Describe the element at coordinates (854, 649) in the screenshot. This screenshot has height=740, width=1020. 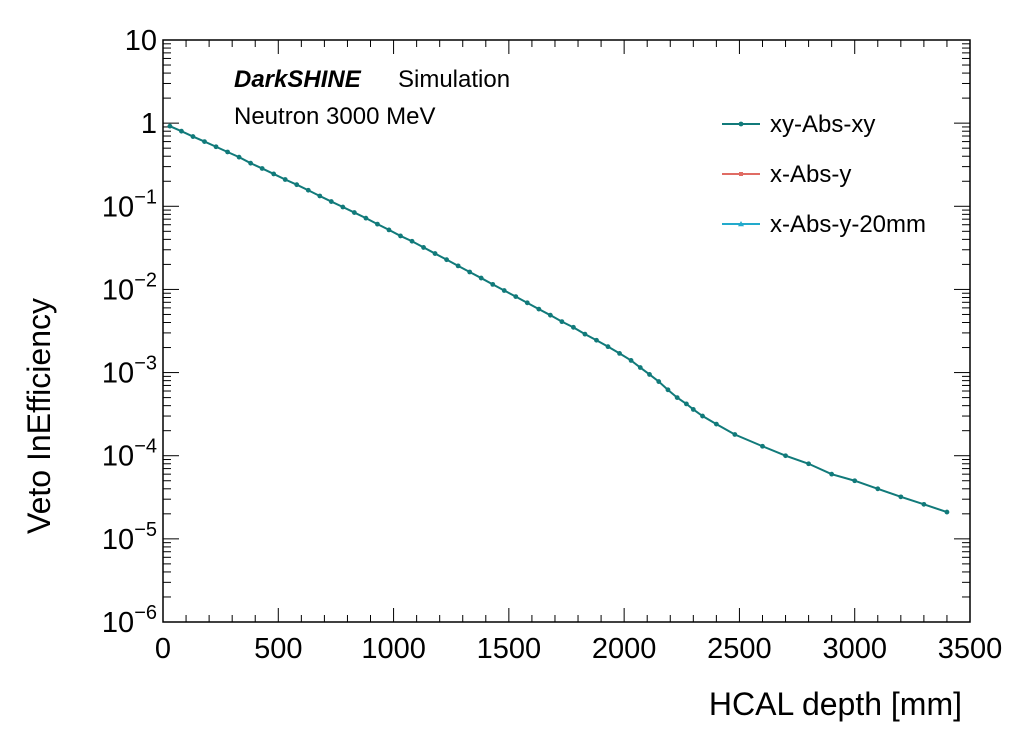
I see `x-tick-label: 3000` at that location.